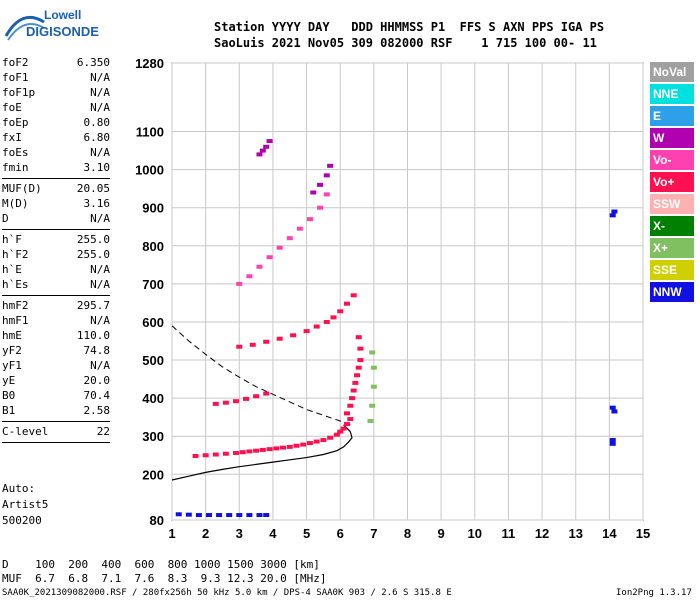 Image resolution: width=700 pixels, height=600 pixels. What do you see at coordinates (15, 203) in the screenshot?
I see `param-name: M(D)` at bounding box center [15, 203].